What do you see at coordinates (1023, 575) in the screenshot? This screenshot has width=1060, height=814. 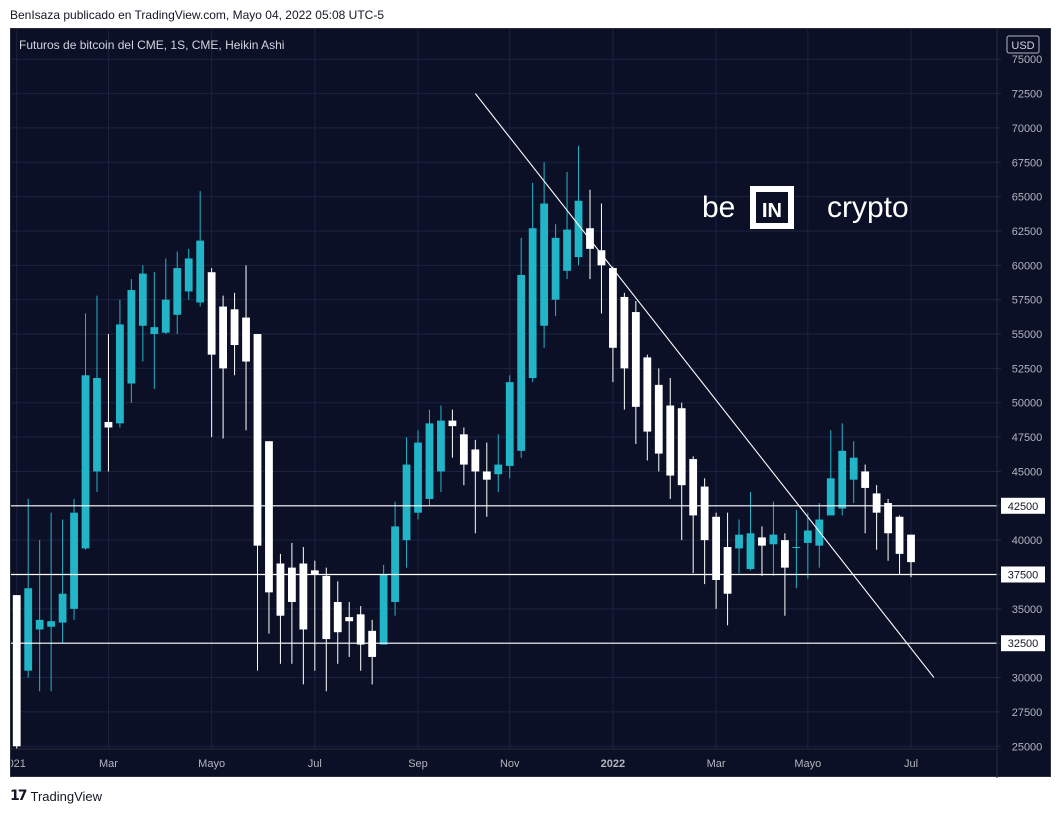 I see `level-price-label: 37500` at bounding box center [1023, 575].